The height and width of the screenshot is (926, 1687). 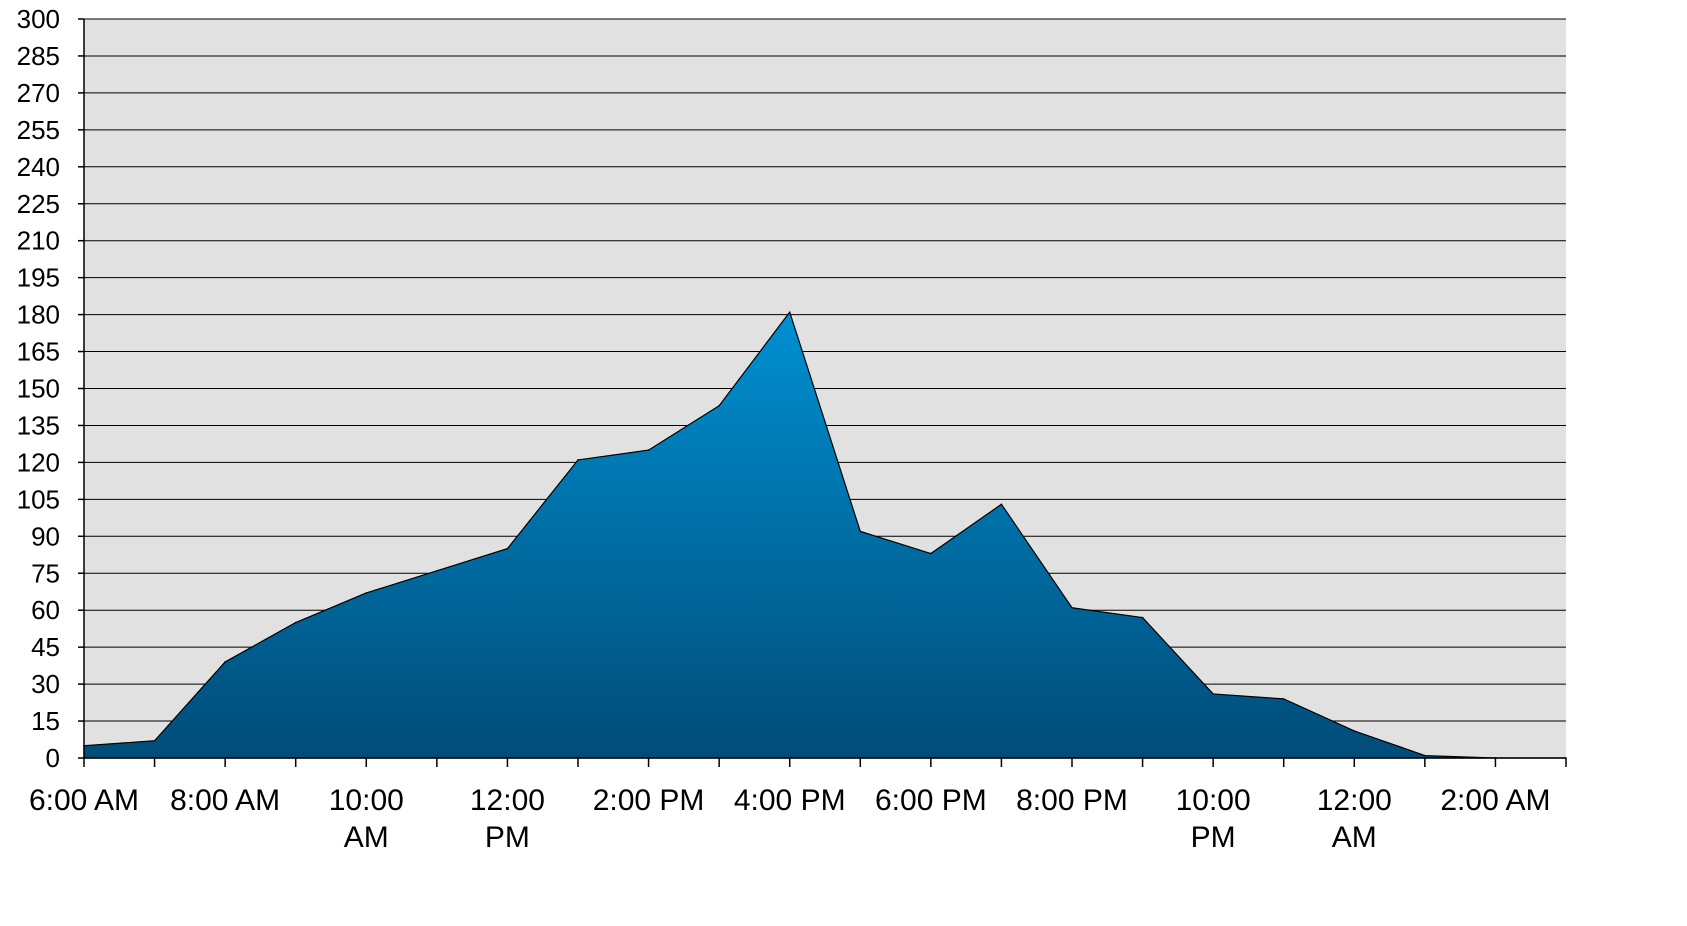 What do you see at coordinates (790, 800) in the screenshot?
I see `x-tick-label: 4:00 PM` at bounding box center [790, 800].